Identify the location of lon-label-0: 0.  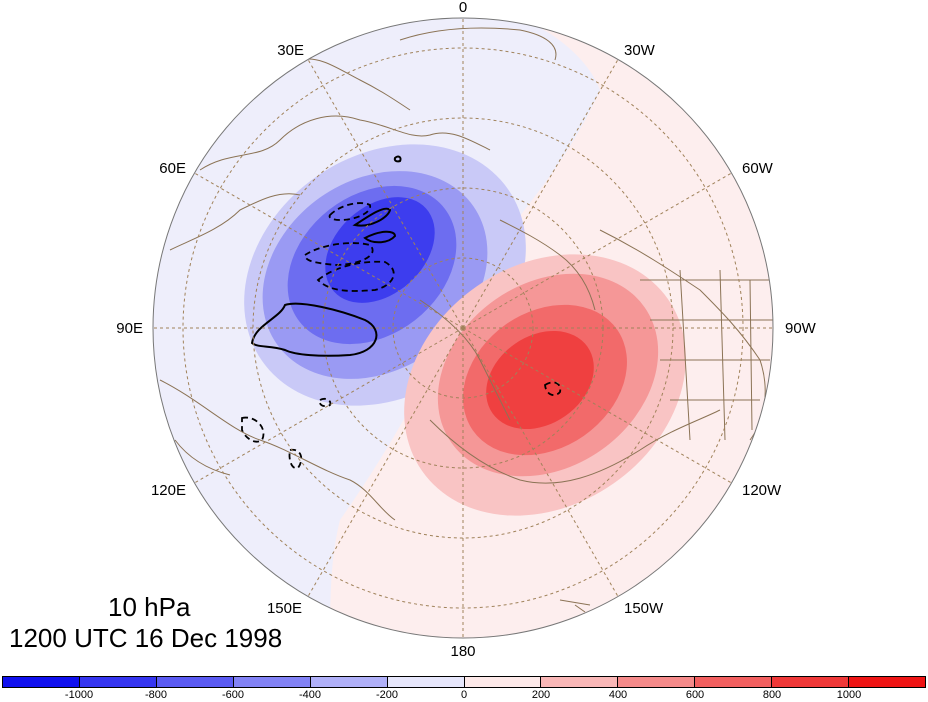
(463, 8).